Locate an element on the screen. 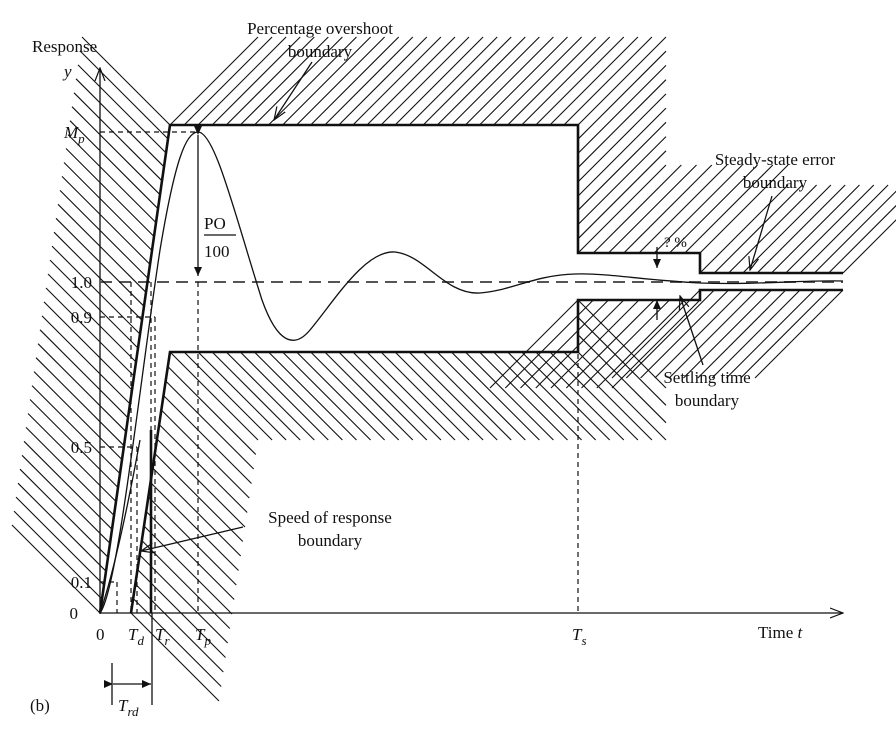  steady-label-1: Steady-state error is located at coordinates (775, 159).